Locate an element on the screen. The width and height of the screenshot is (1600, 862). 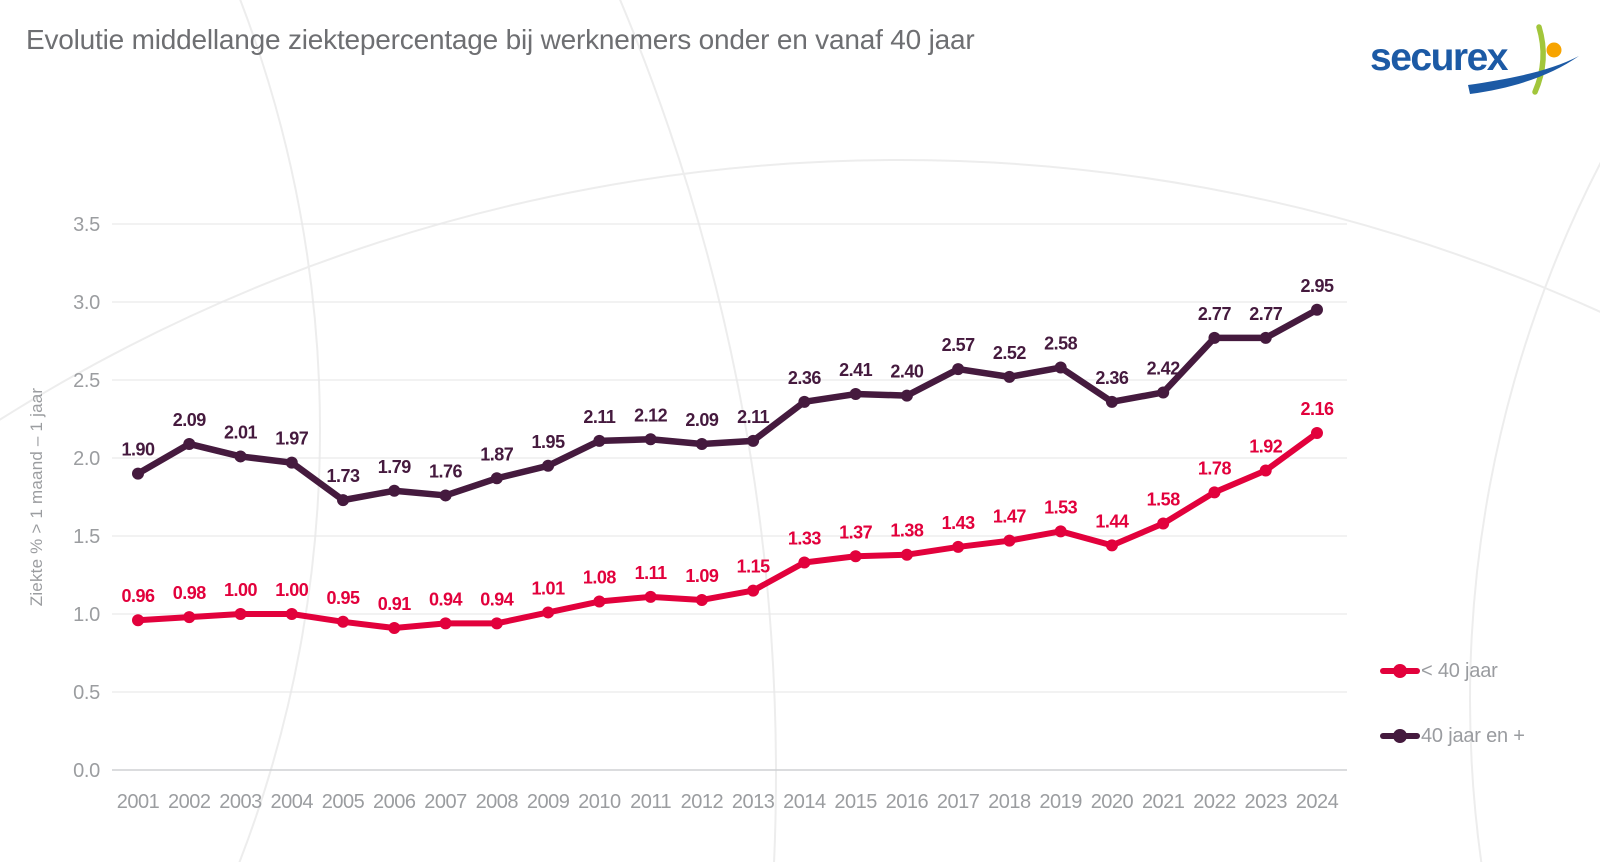
y-tick-label: 3.0 is located at coordinates (86, 303).